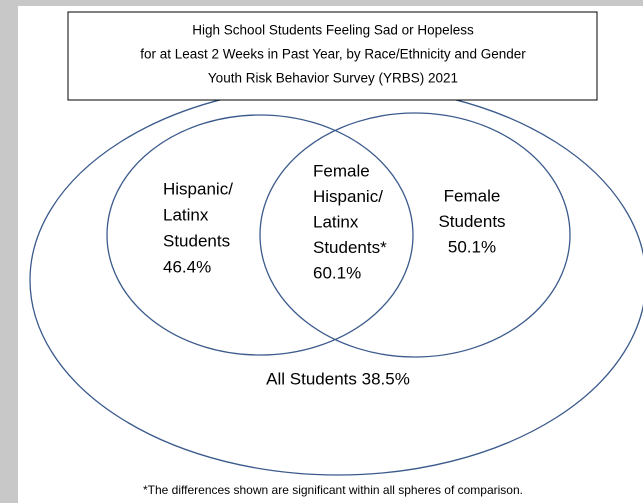  What do you see at coordinates (350, 247) in the screenshot?
I see `region-label: Students*` at bounding box center [350, 247].